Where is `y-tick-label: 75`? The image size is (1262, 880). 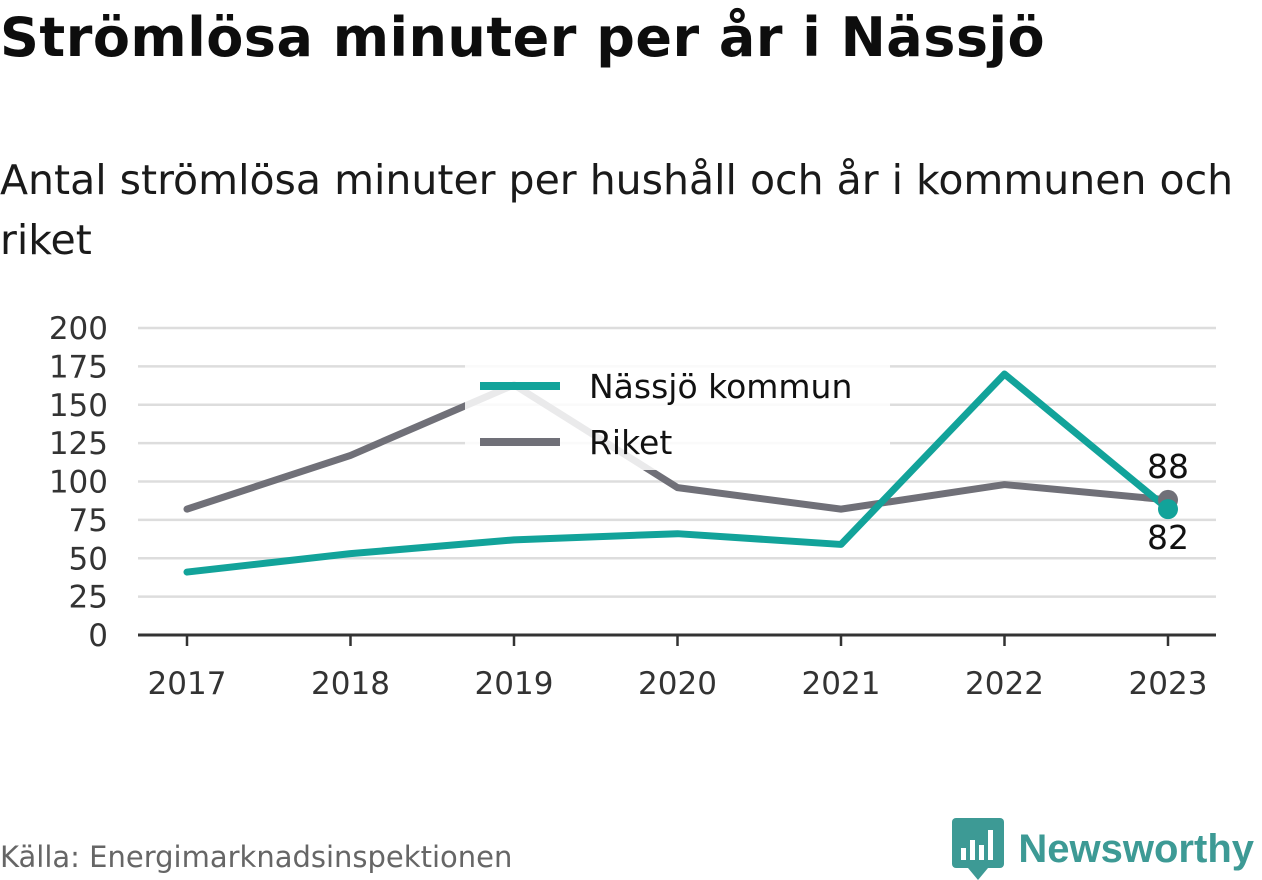
y-tick-label: 75 is located at coordinates (88, 521).